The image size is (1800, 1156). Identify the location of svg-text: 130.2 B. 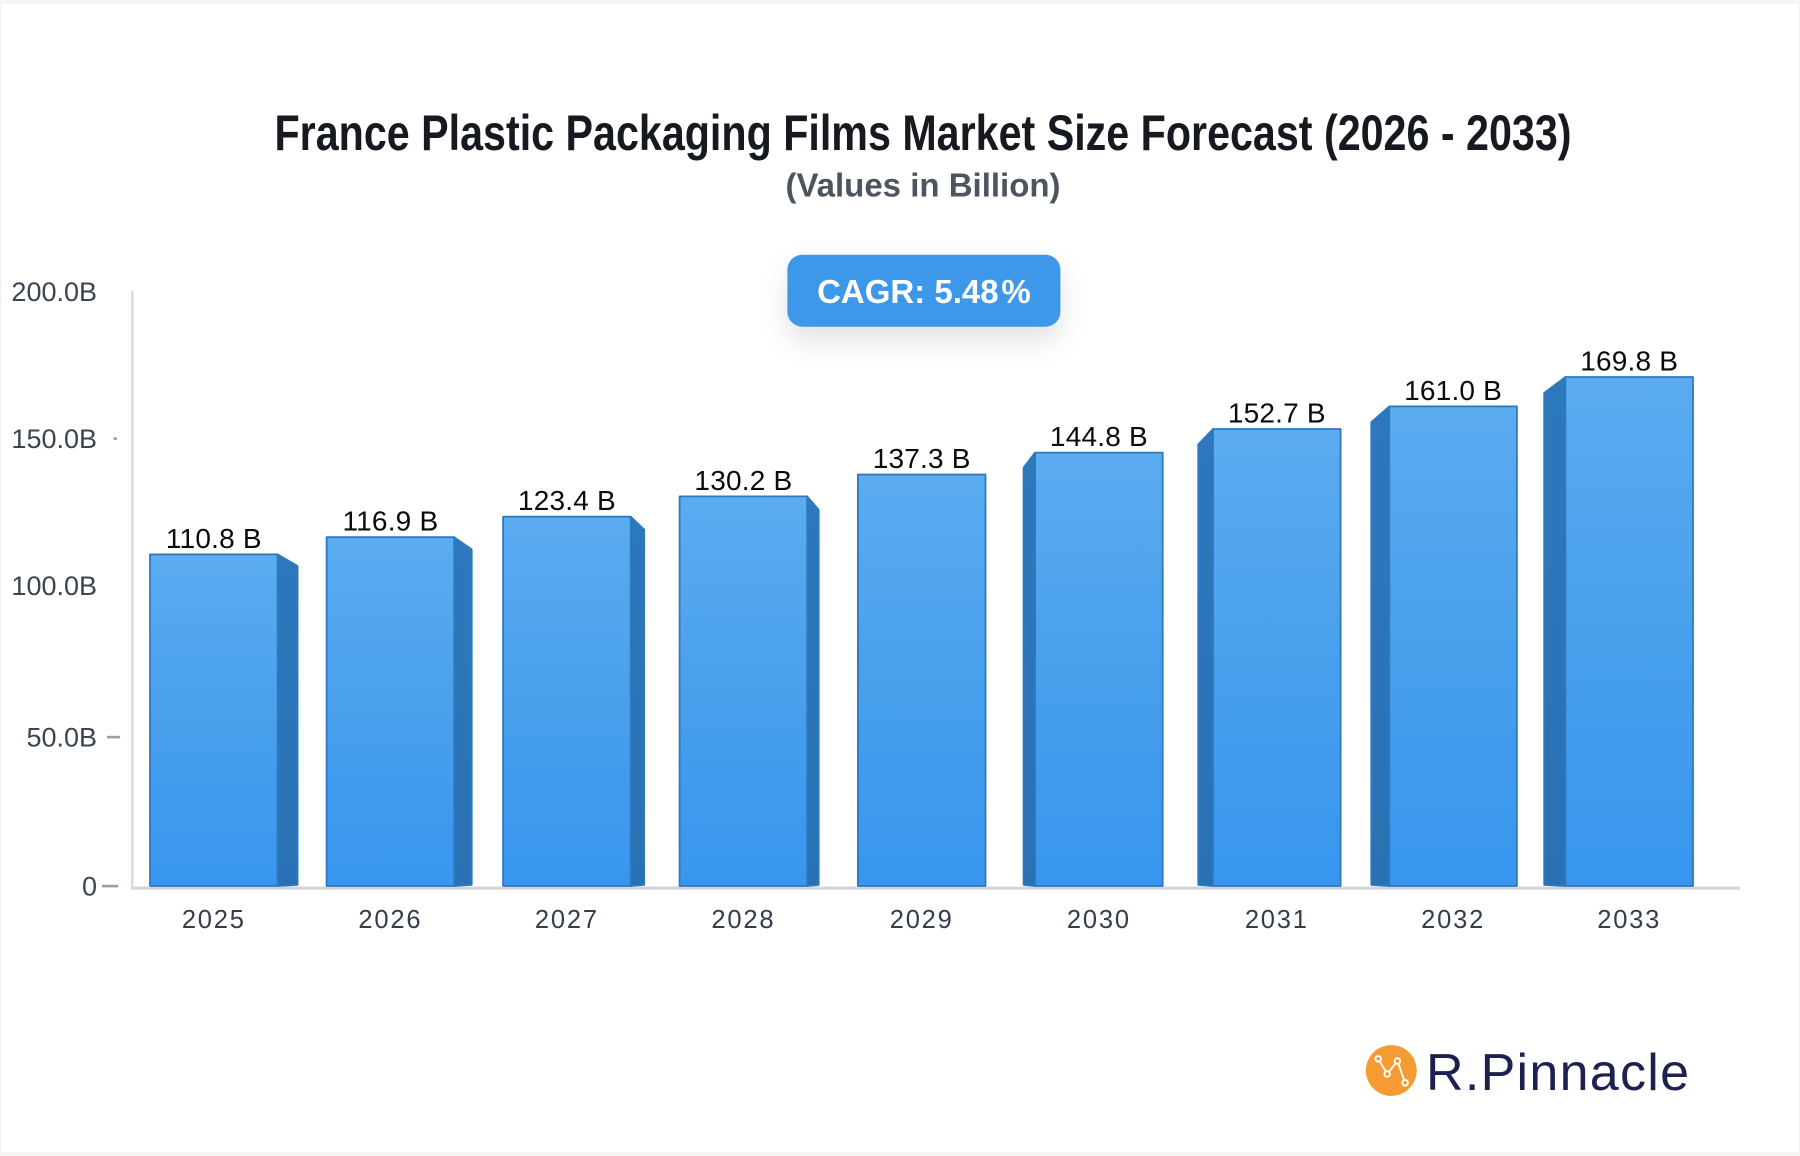
(743, 480).